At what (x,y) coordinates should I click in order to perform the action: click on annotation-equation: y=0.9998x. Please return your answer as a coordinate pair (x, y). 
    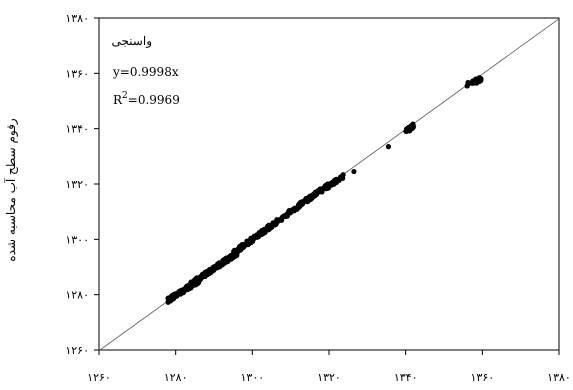
    Looking at the image, I should click on (145, 72).